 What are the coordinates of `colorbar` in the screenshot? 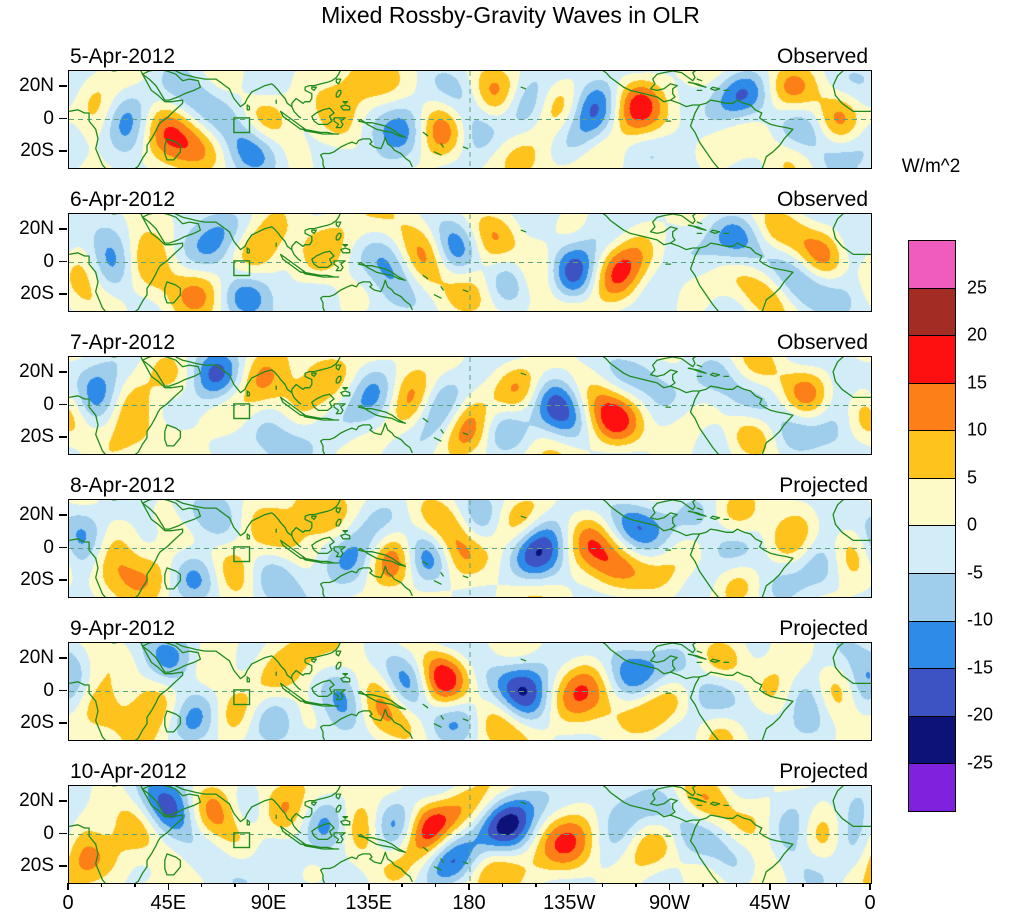 It's located at (932, 526).